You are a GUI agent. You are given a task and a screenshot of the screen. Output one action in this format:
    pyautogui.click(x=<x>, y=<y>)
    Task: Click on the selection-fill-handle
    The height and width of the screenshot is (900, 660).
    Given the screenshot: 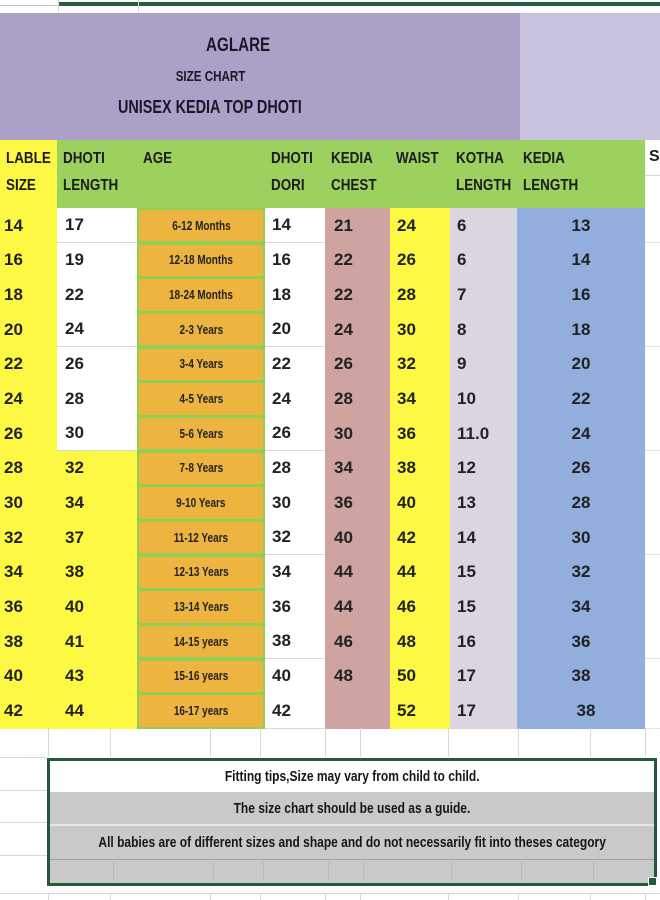 What is the action you would take?
    pyautogui.click(x=652, y=881)
    